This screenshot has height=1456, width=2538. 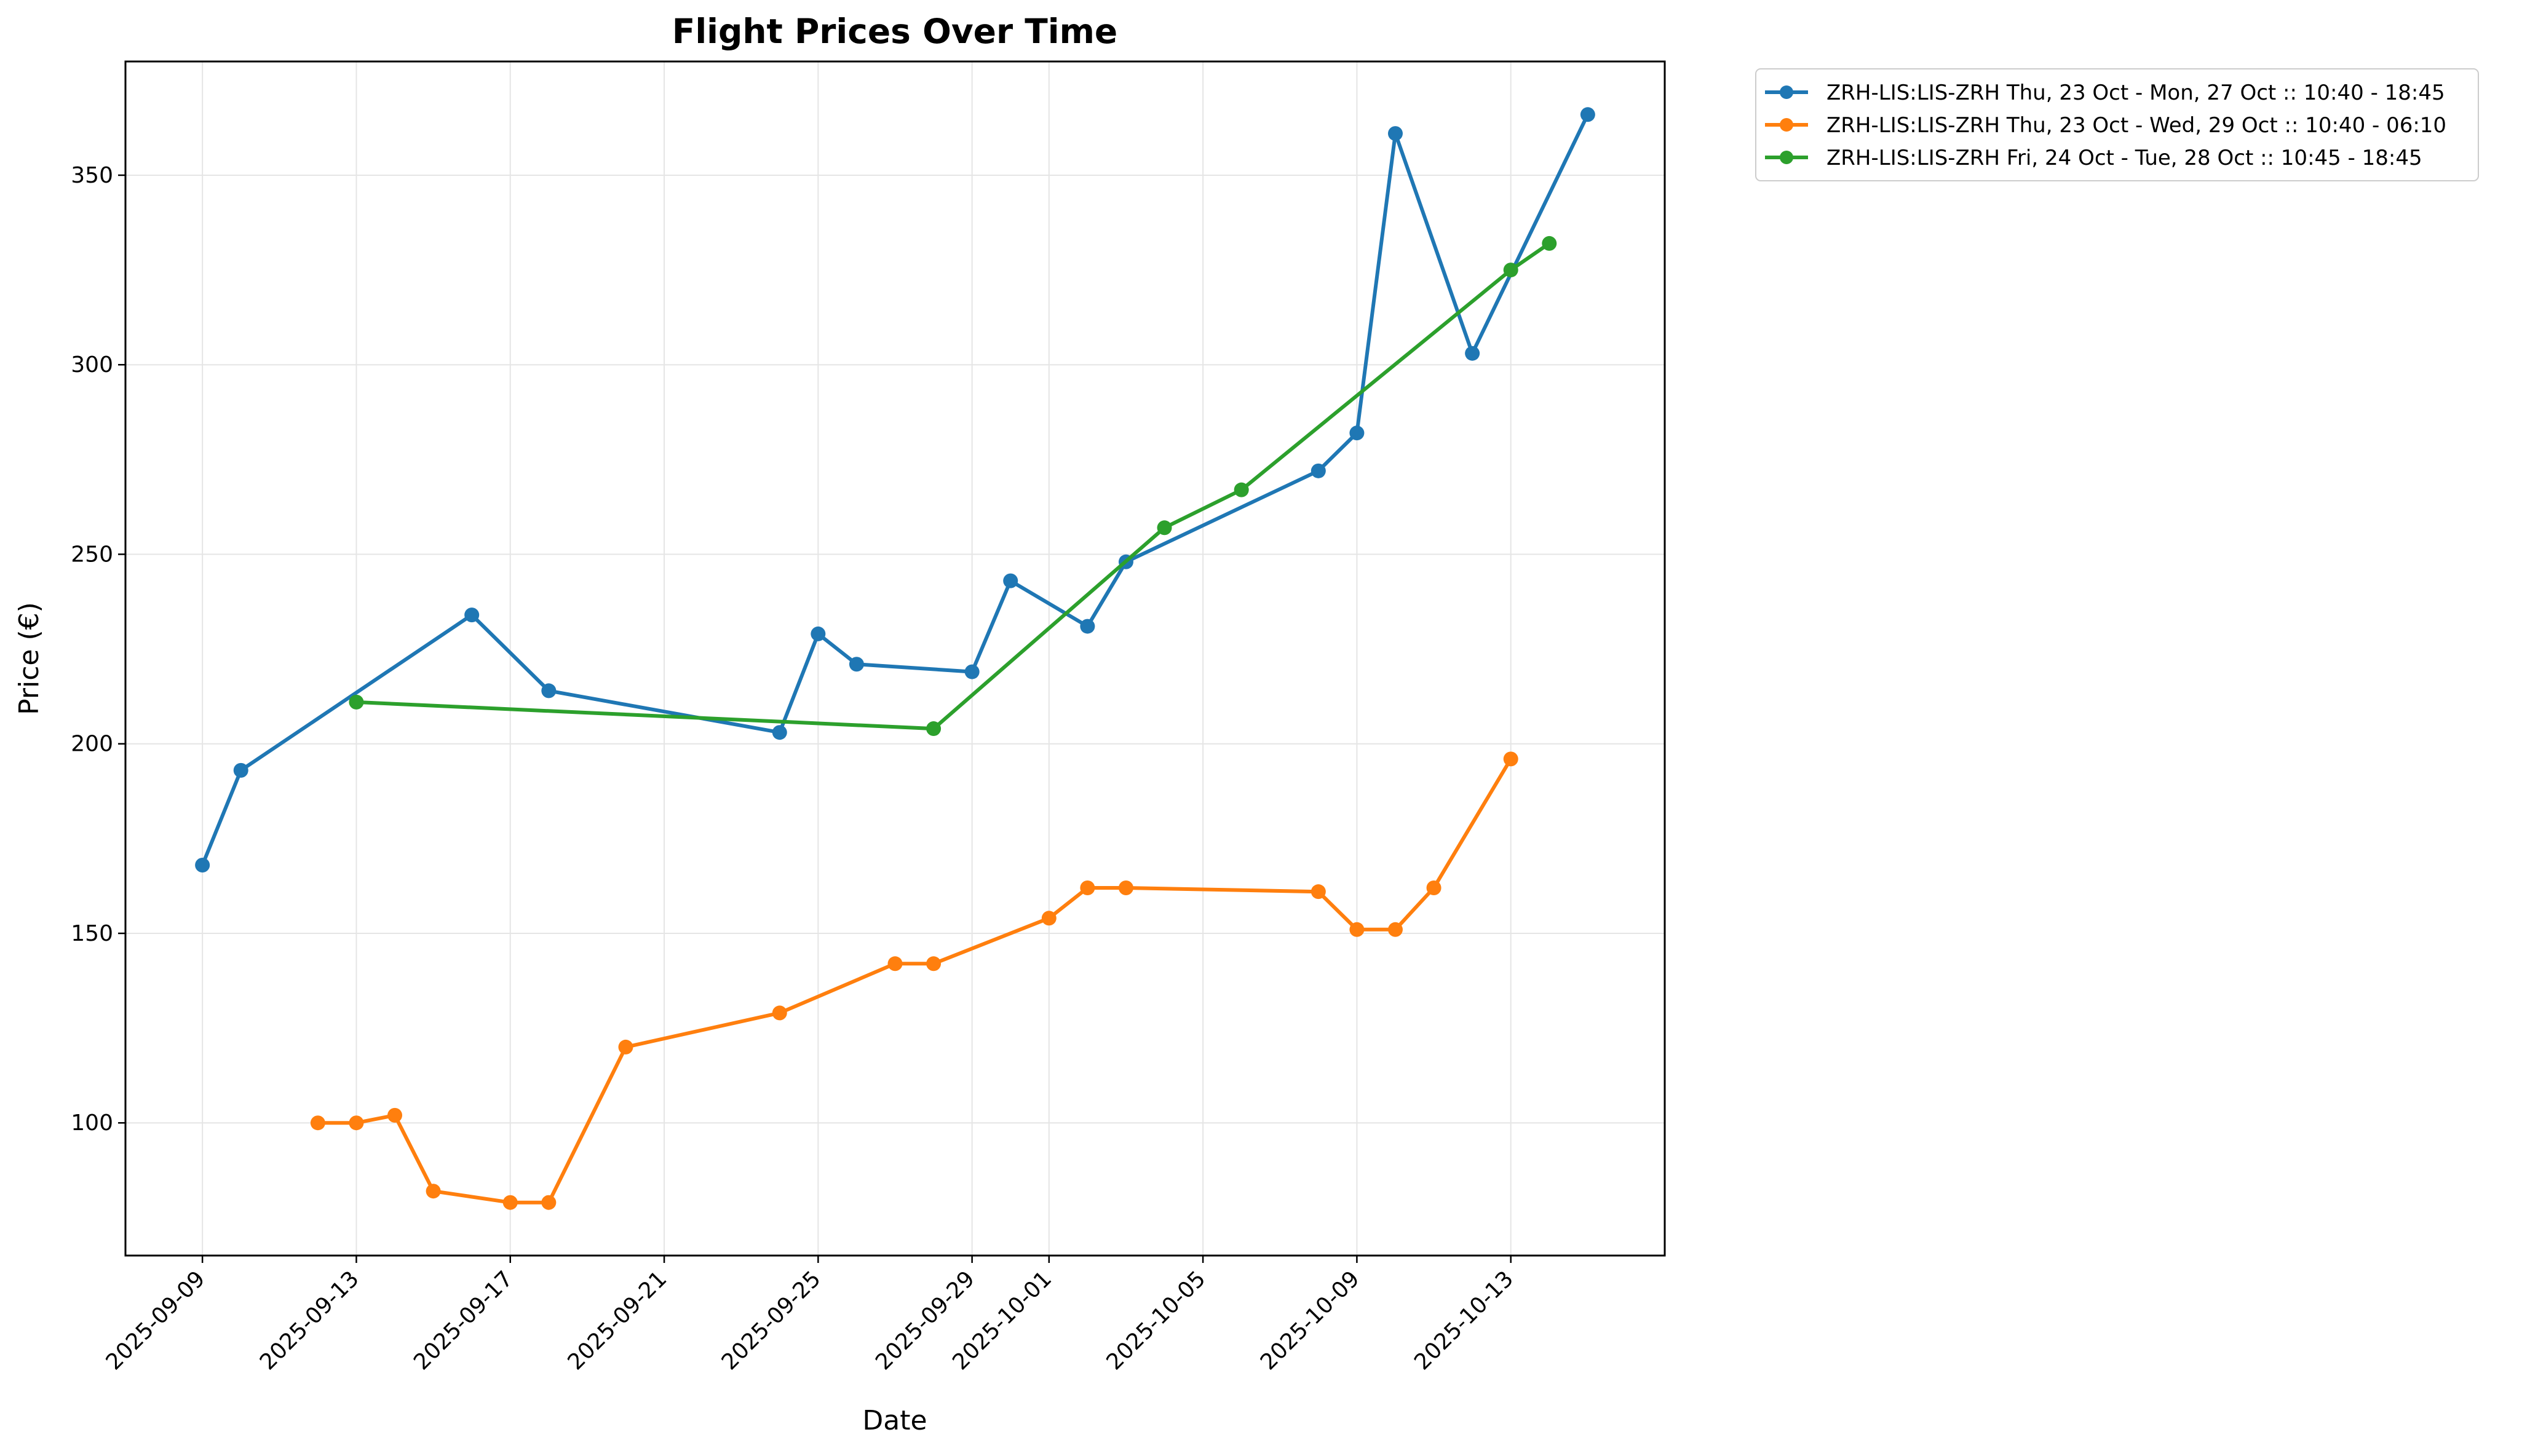 I want to click on chart-title: Flight Prices Over Time, so click(x=894, y=32).